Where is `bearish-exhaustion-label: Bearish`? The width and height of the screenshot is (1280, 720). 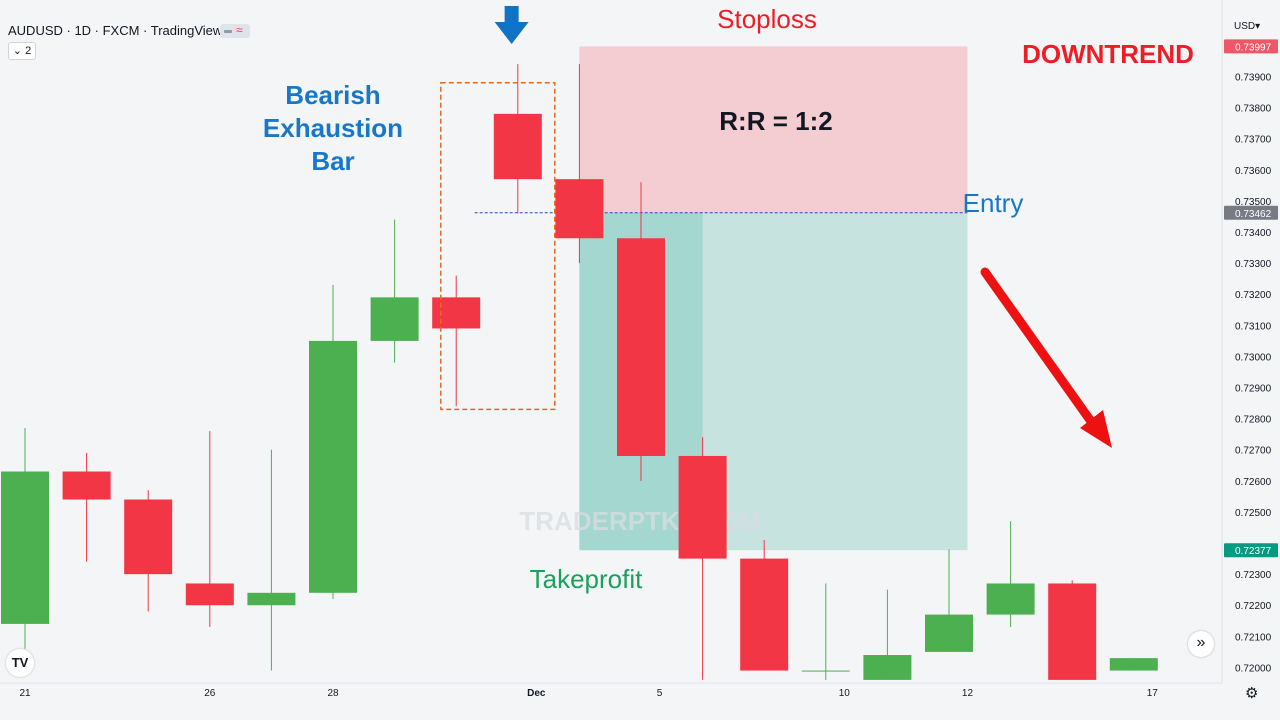
bearish-exhaustion-label: Bearish is located at coordinates (332, 95).